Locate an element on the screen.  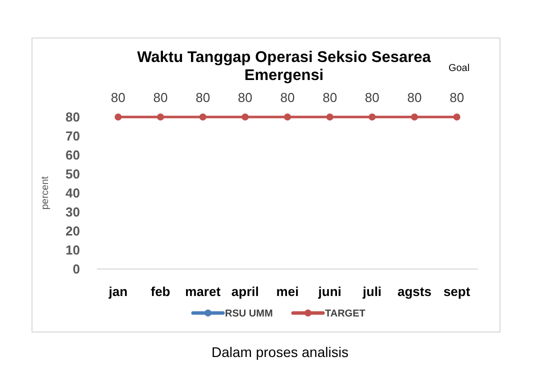
text: Dalam proses analisis is located at coordinates (280, 352).